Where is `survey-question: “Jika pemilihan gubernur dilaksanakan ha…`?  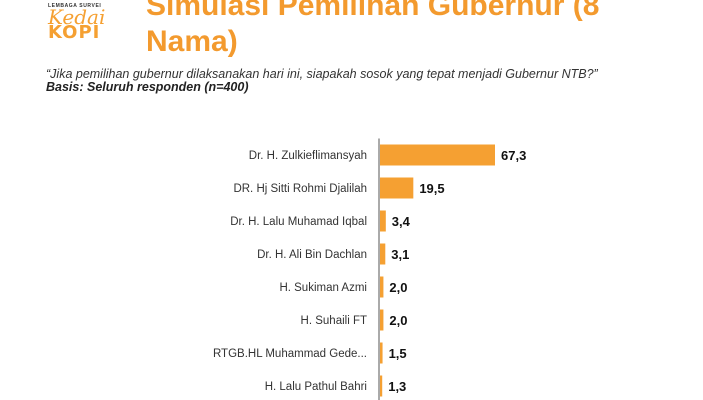
survey-question: “Jika pemilihan gubernur dilaksanakan ha… is located at coordinates (322, 74).